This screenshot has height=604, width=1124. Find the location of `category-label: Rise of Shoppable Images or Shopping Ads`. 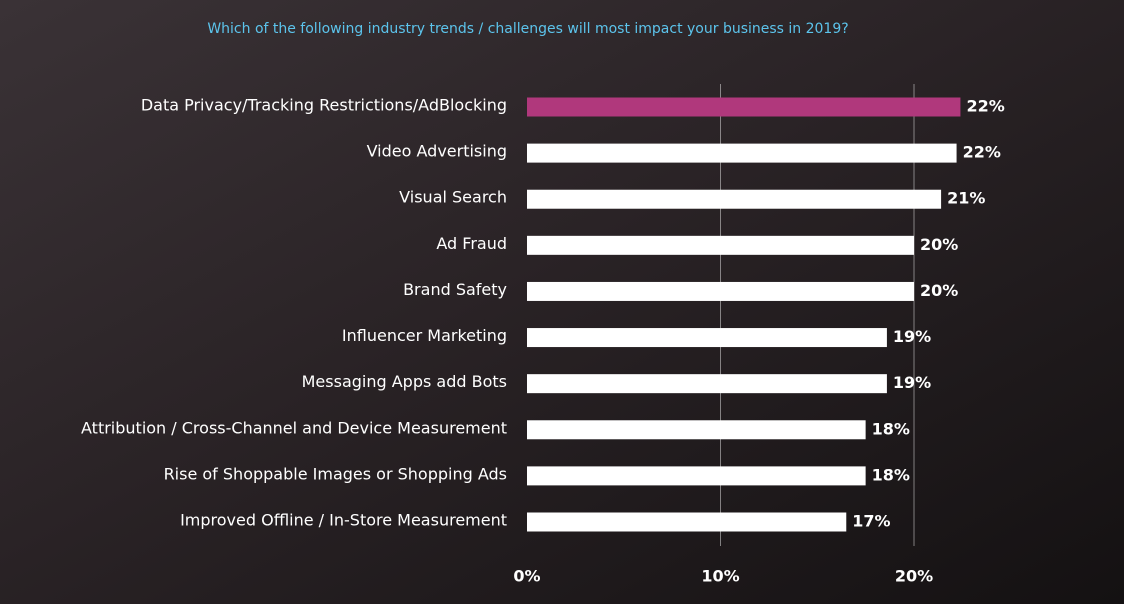

category-label: Rise of Shoppable Images or Shopping Ads is located at coordinates (335, 473).